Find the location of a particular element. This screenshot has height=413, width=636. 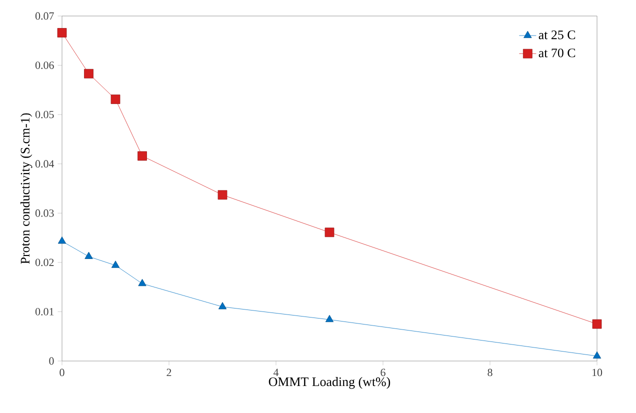

legend-label: at 70 C is located at coordinates (557, 53).